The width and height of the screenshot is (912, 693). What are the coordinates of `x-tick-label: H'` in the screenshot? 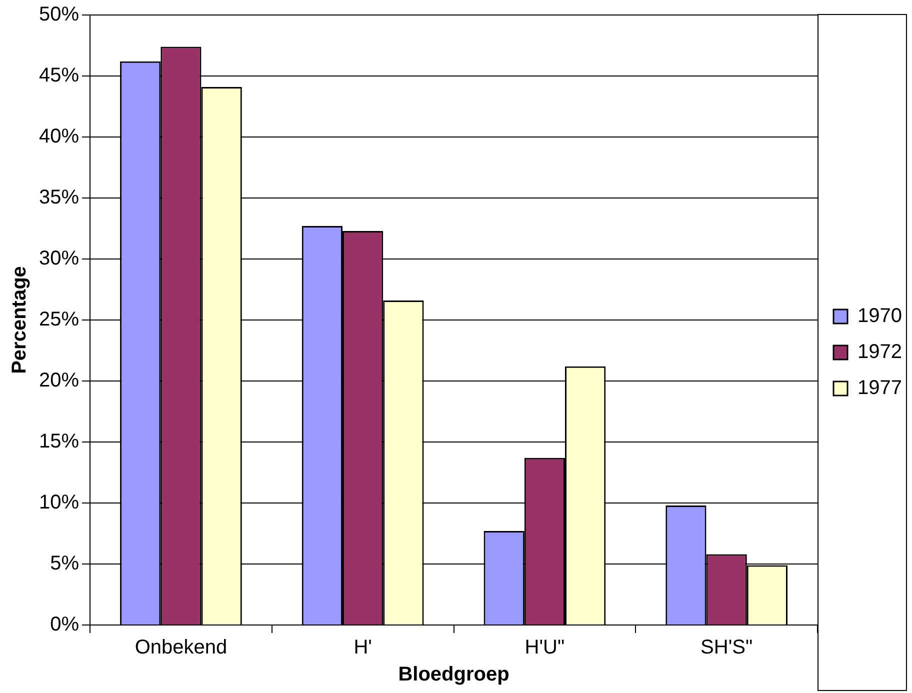 It's located at (363, 647).